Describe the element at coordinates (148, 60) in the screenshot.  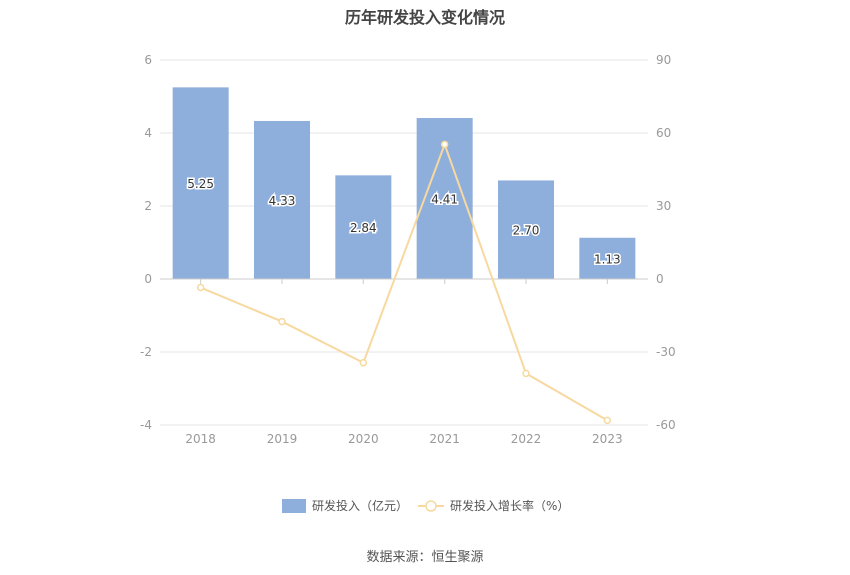
I see `y-left-tick-label: 6` at that location.